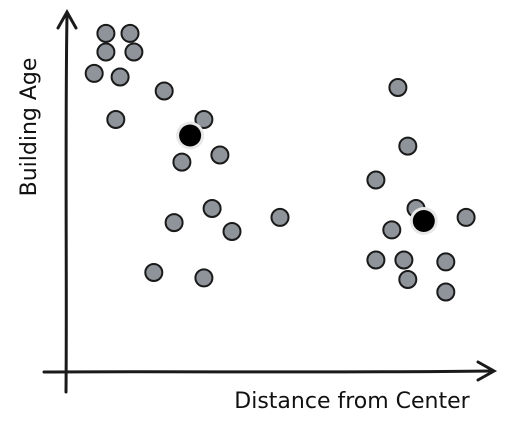  Describe the element at coordinates (29, 127) in the screenshot. I see `y-axis-label: Building Age` at that location.